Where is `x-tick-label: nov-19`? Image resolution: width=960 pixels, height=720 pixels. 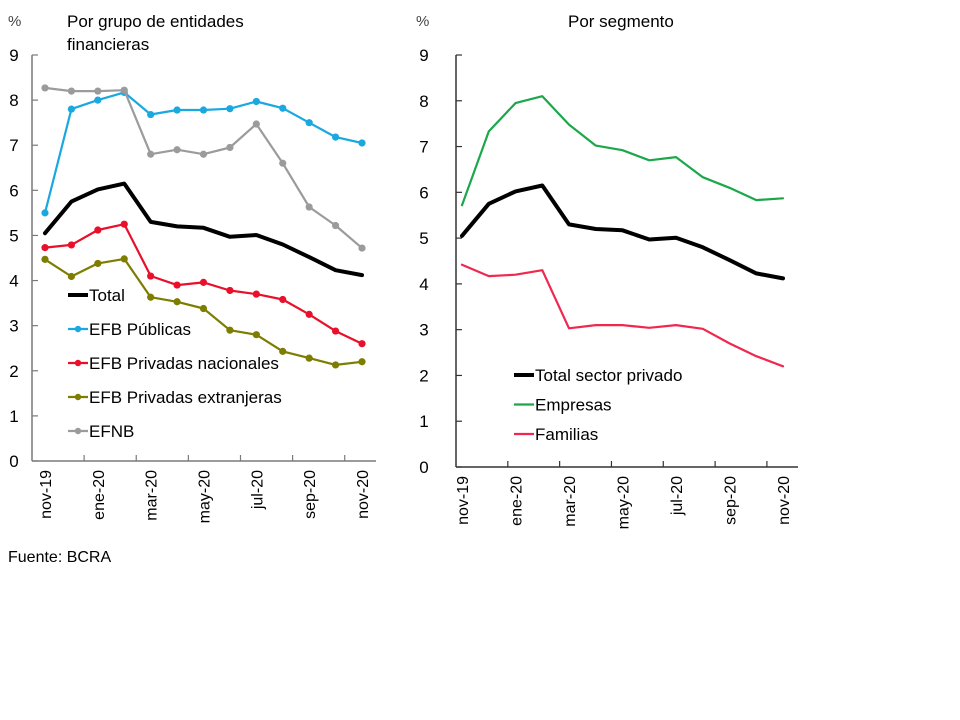
x-tick-label: nov-19 is located at coordinates (463, 500).